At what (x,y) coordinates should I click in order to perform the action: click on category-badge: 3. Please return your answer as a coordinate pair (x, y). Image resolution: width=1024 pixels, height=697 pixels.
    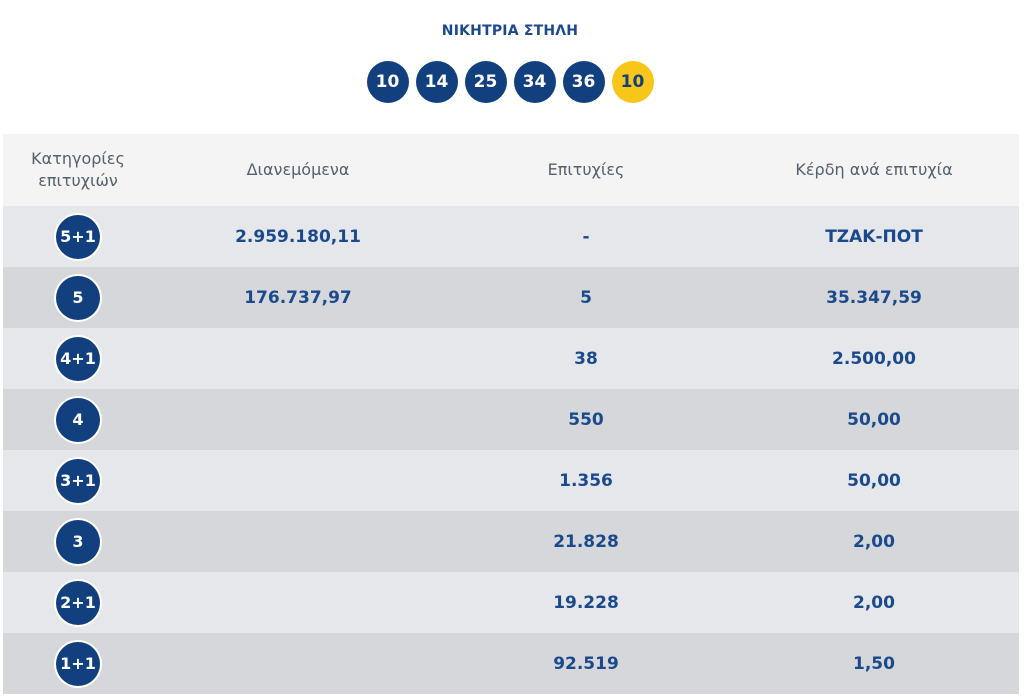
    Looking at the image, I should click on (78, 541).